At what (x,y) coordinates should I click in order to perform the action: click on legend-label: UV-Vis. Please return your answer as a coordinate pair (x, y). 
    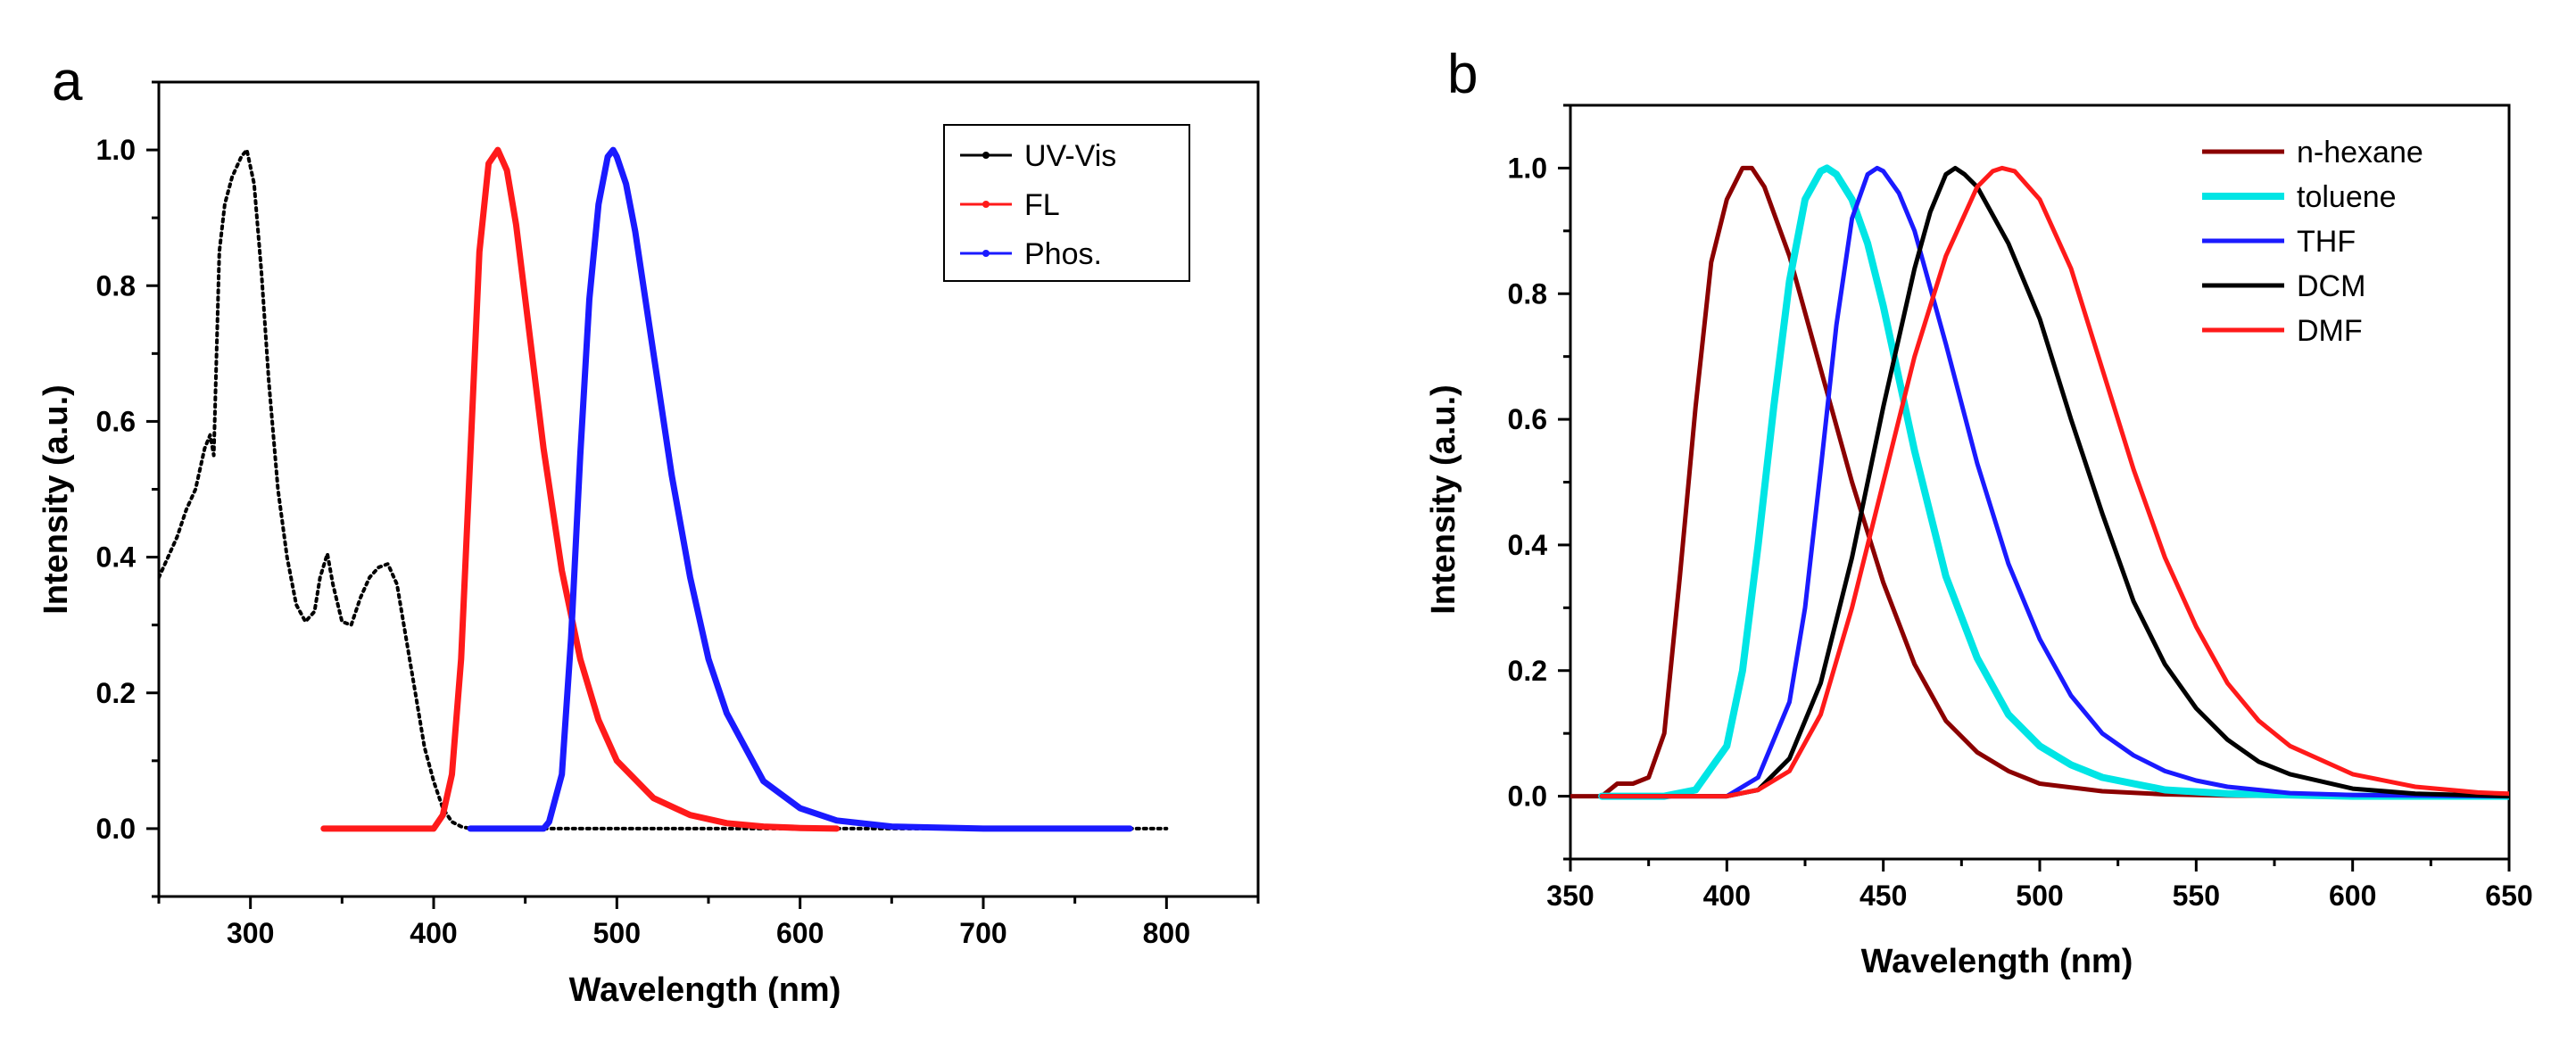
    Looking at the image, I should click on (1070, 156).